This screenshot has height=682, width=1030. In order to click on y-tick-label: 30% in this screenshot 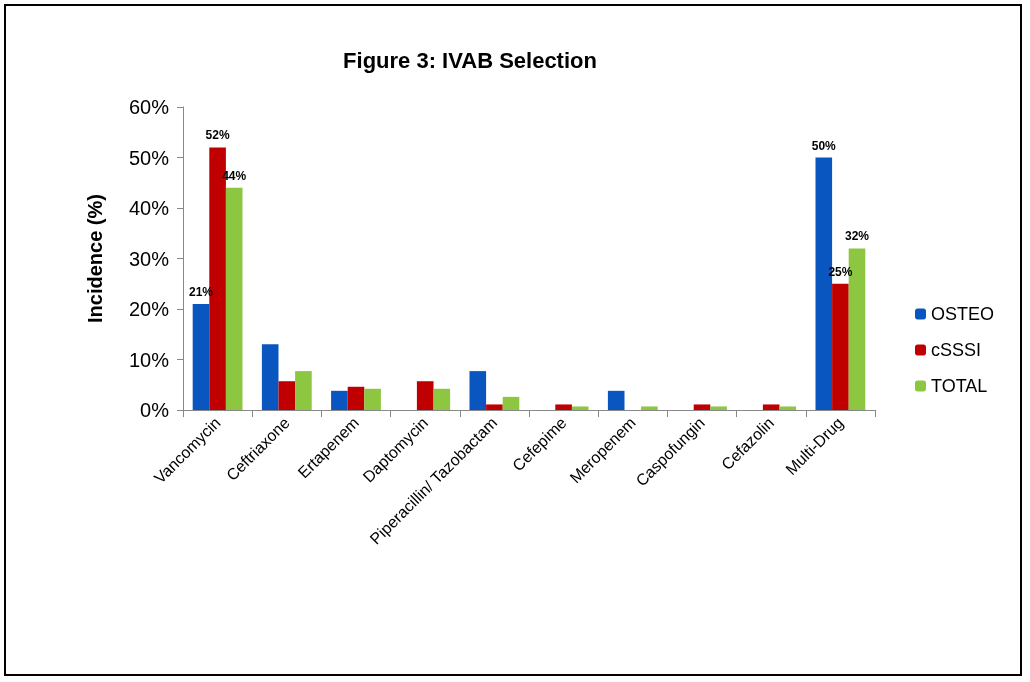, I will do `click(149, 258)`.